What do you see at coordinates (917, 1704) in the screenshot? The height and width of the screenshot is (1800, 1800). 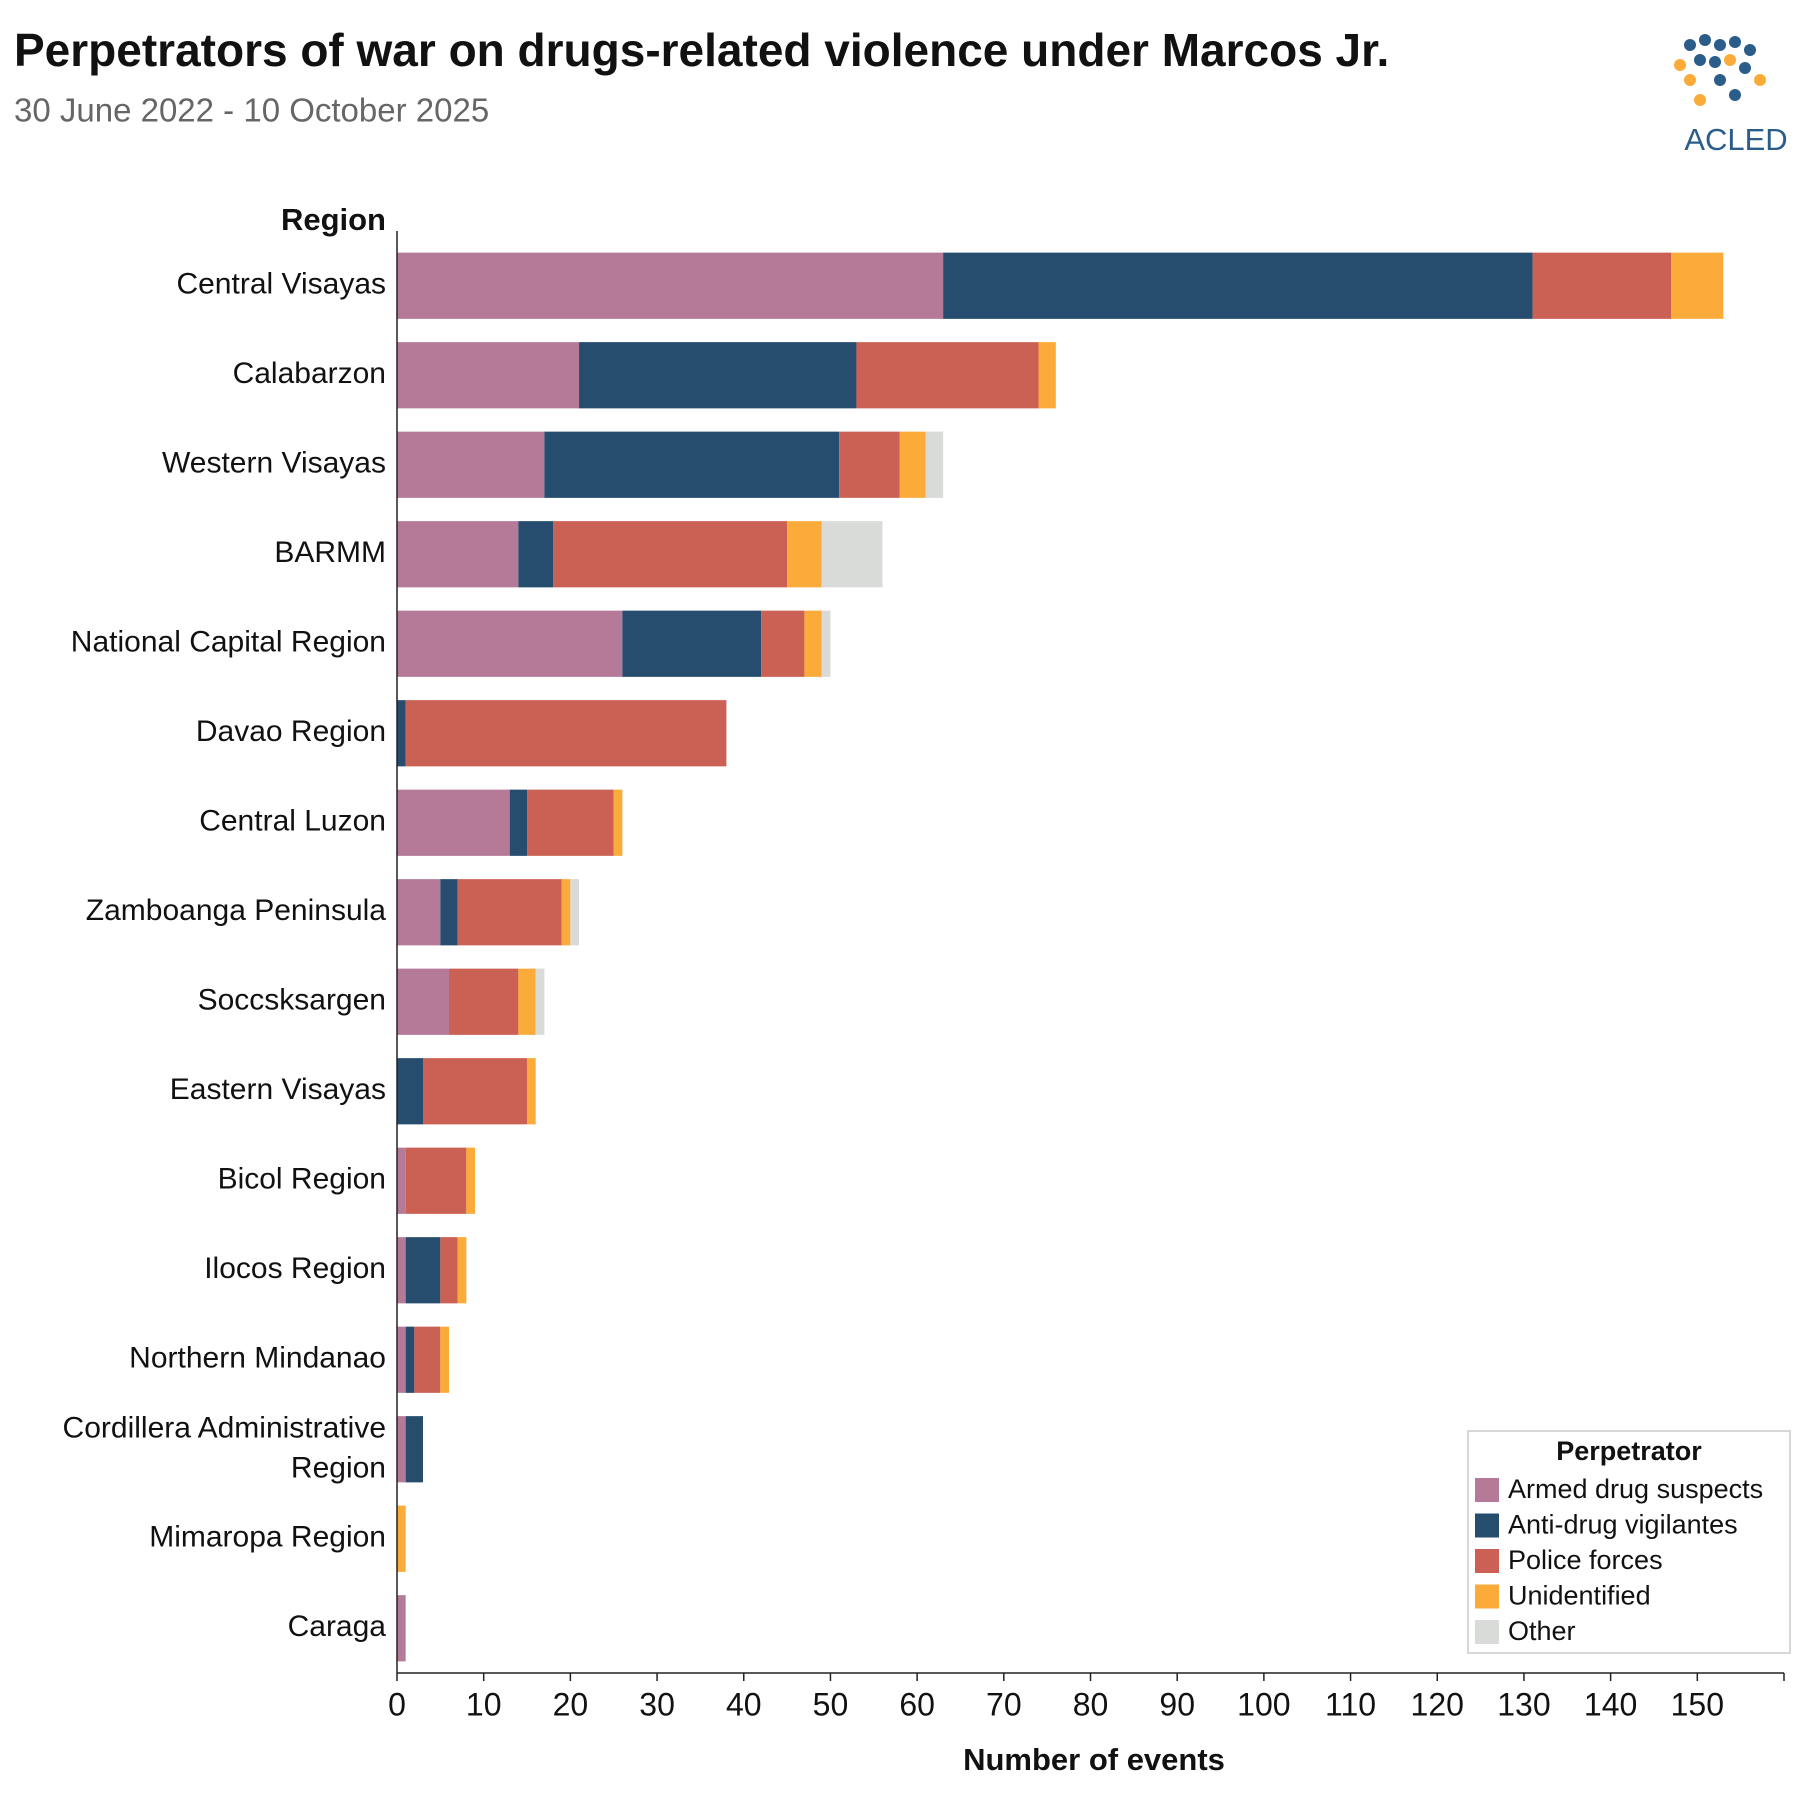 I see `x-tick-label: 60` at bounding box center [917, 1704].